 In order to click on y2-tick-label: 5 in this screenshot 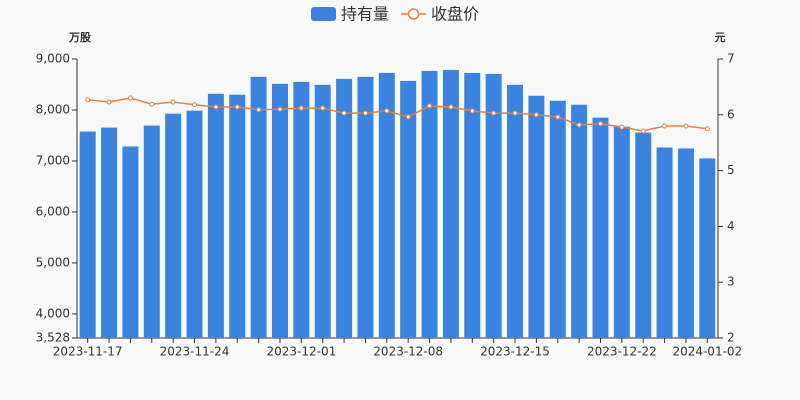, I will do `click(731, 170)`.